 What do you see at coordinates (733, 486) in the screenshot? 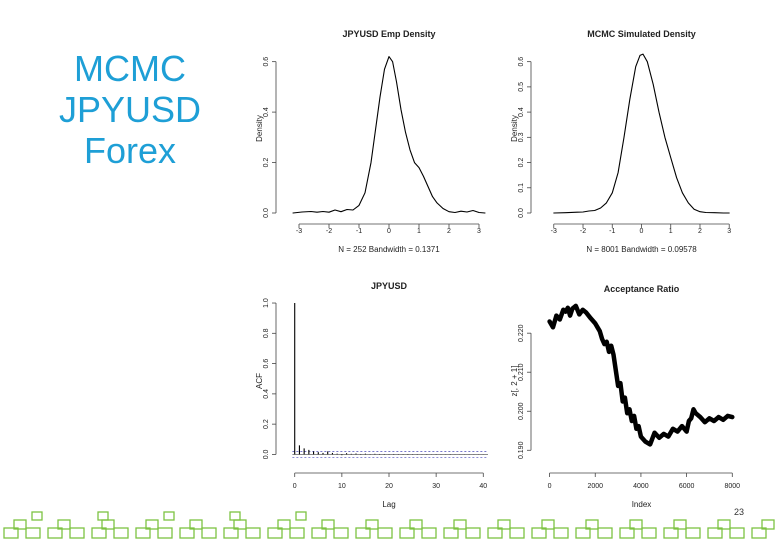
I see `x-tick-label: 8000` at bounding box center [733, 486].